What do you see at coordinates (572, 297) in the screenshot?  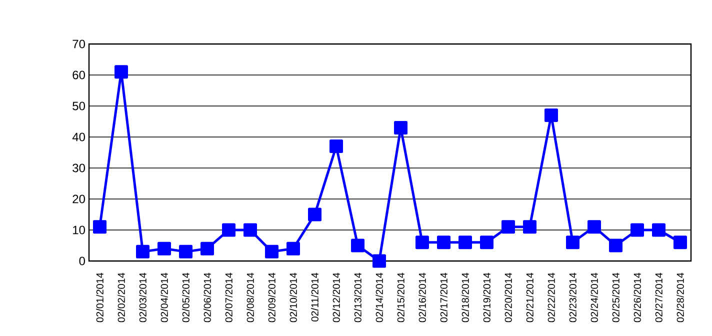 I see `x-tick-label: 02/23/2014` at bounding box center [572, 297].